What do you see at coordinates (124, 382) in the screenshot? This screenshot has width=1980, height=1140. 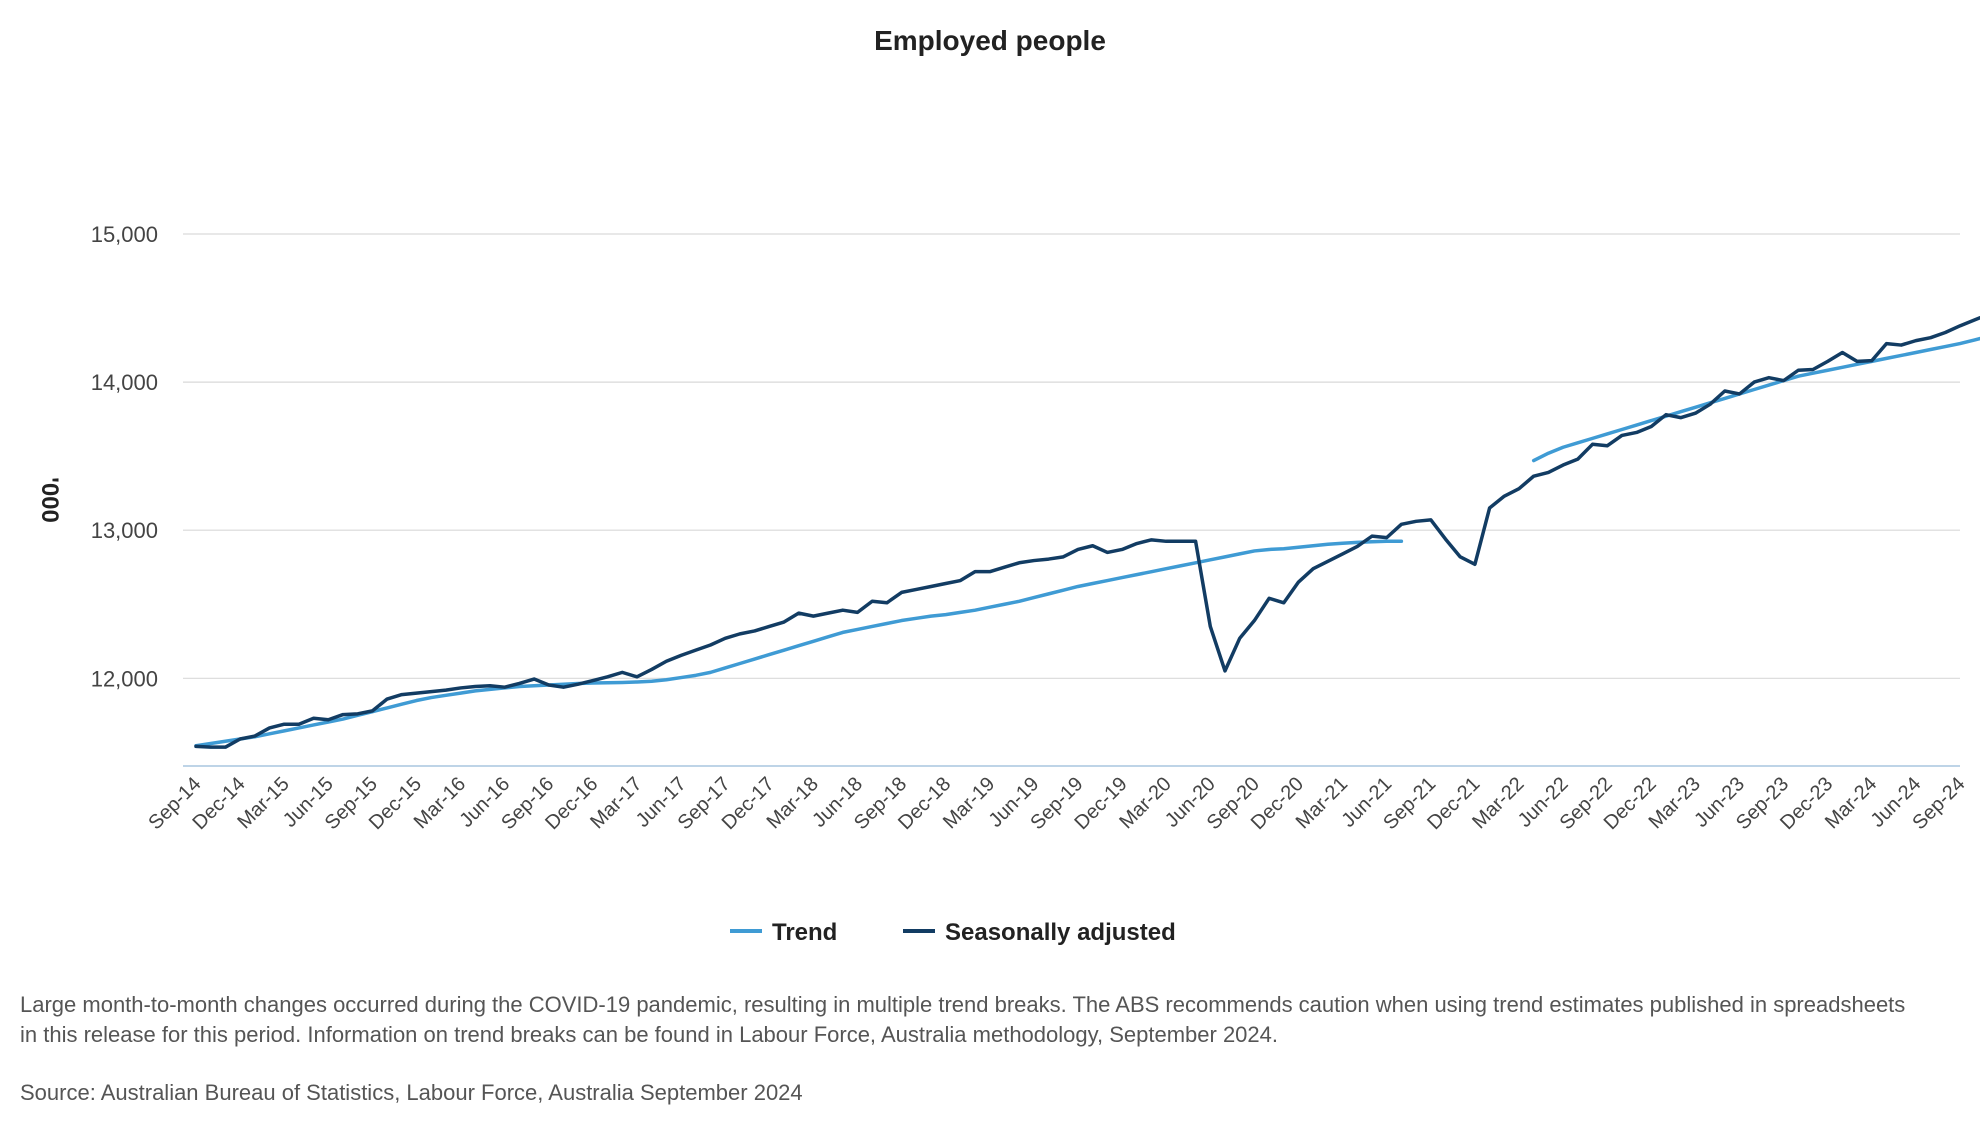 I see `y-tick-label: 14,000` at bounding box center [124, 382].